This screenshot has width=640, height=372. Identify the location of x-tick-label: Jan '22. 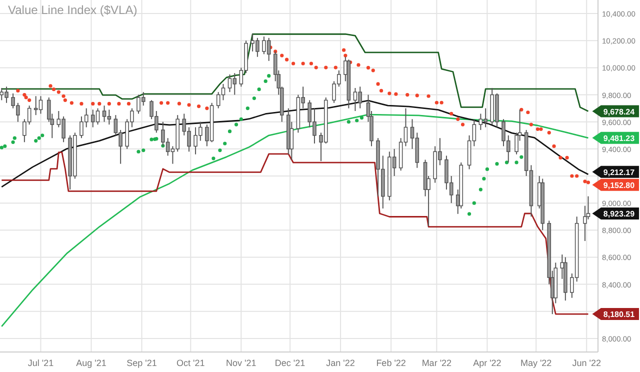
(340, 363).